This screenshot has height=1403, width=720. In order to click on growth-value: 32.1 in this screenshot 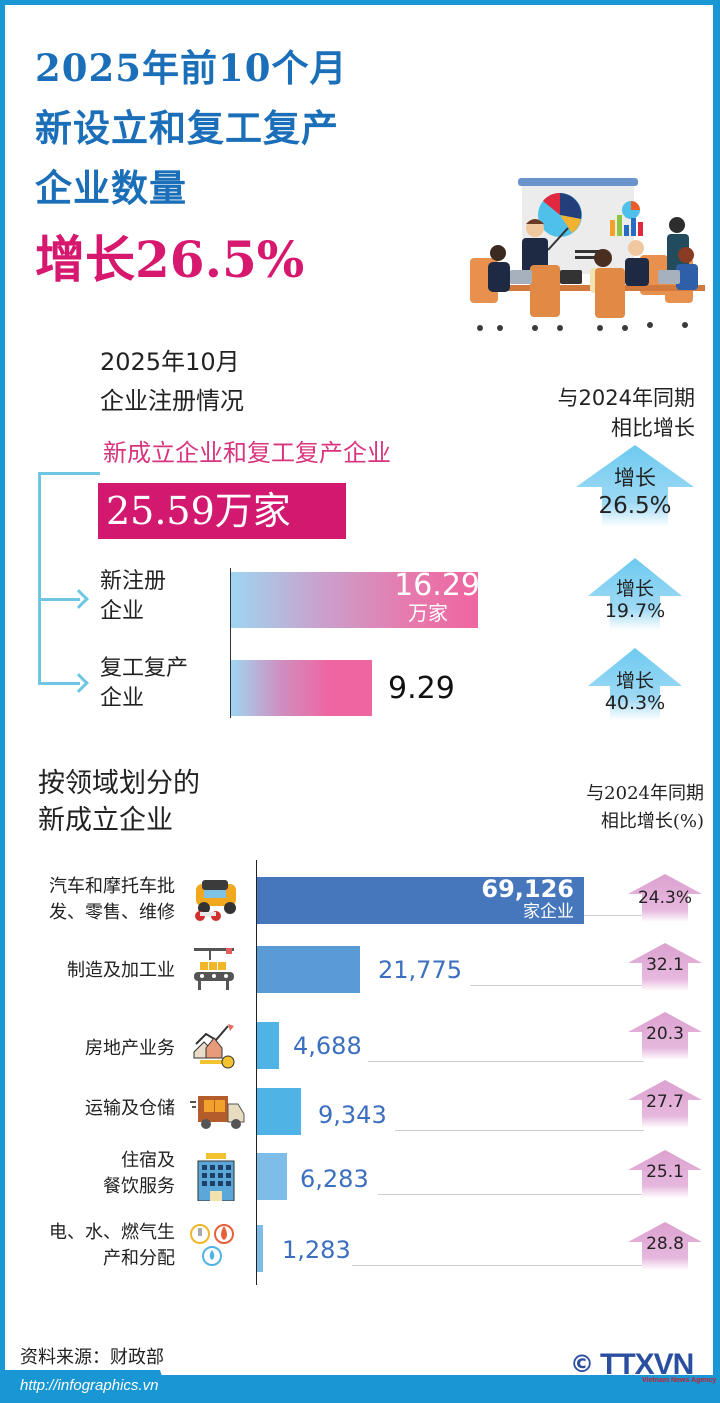, I will do `click(665, 965)`.